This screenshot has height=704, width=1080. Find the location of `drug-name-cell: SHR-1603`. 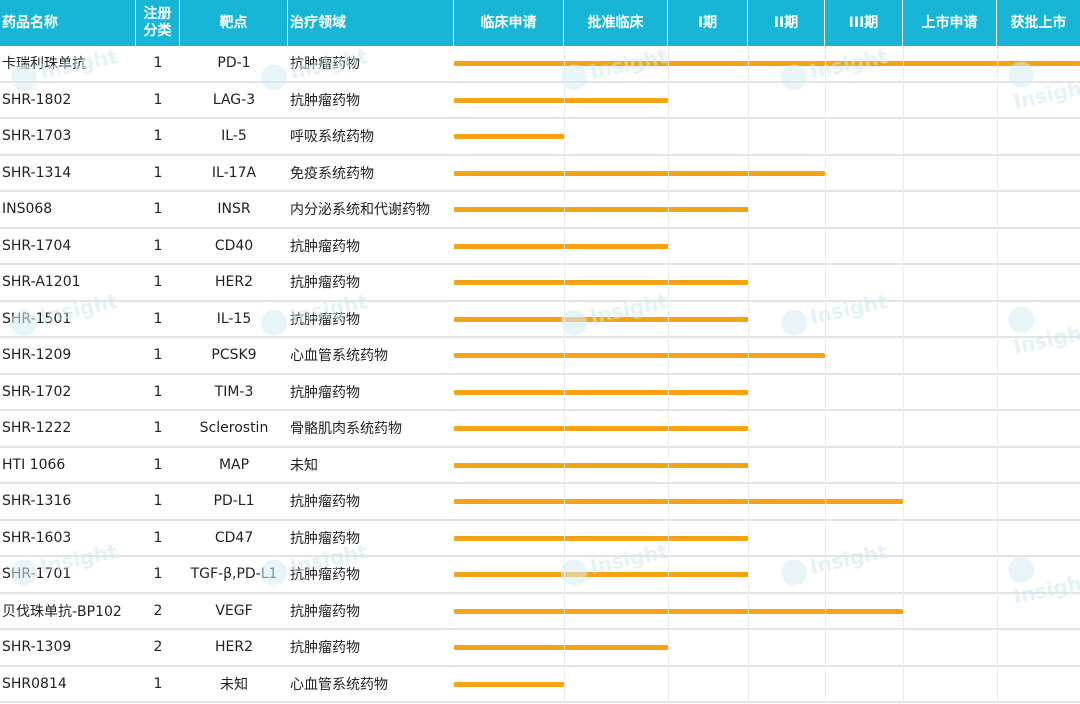

drug-name-cell: SHR-1603 is located at coordinates (37, 537).